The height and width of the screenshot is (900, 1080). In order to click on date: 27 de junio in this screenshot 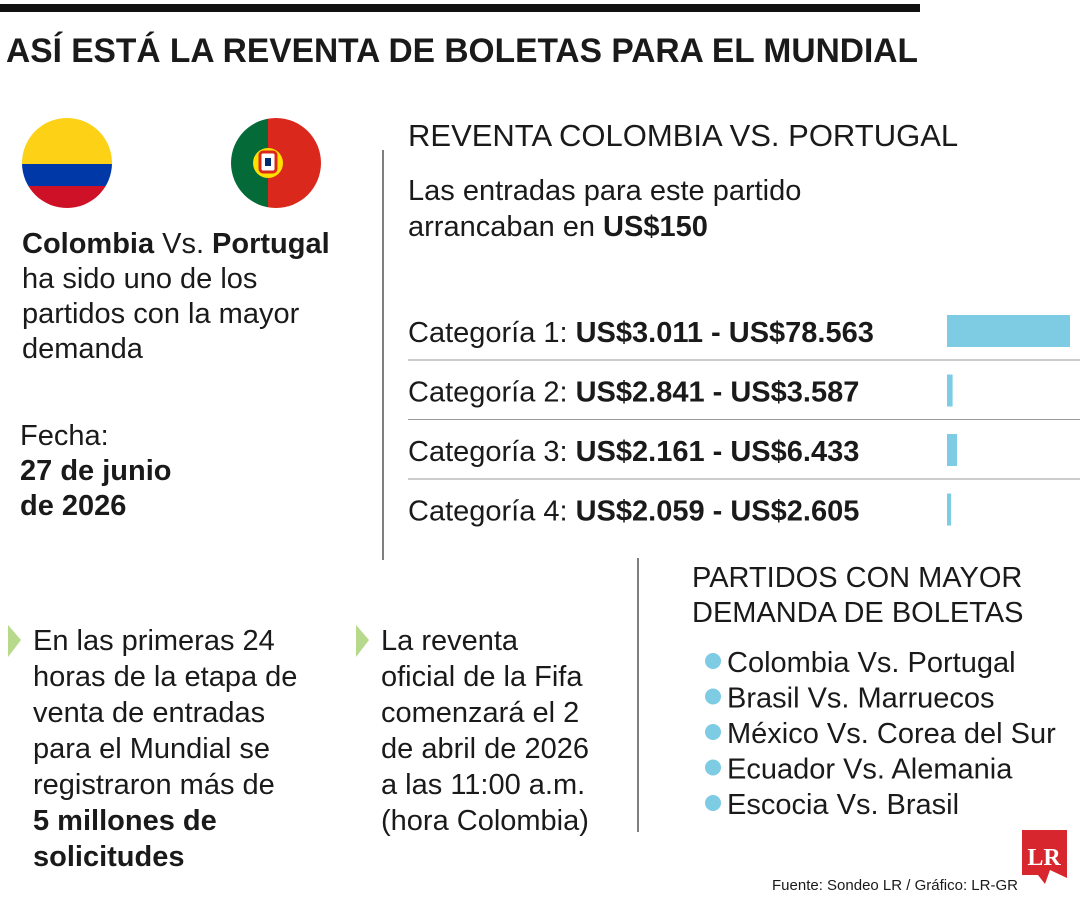, I will do `click(95, 471)`.